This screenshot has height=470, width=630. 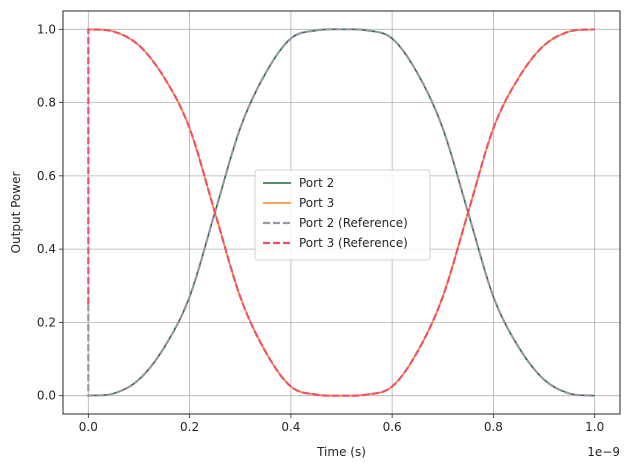 I want to click on y-tick-label: 1.0, so click(x=46, y=29).